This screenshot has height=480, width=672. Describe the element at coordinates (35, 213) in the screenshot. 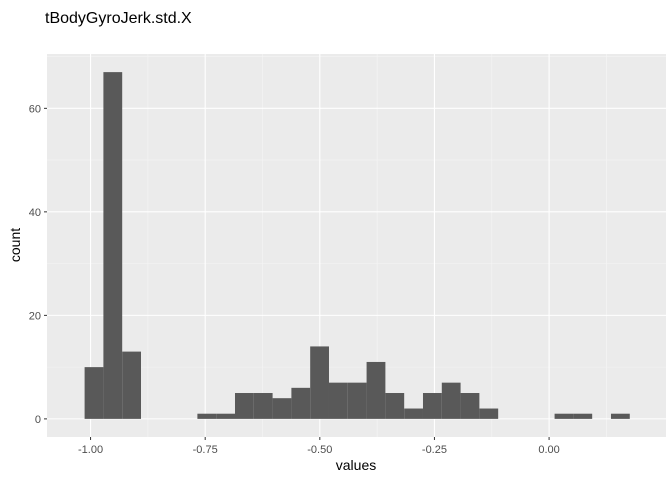

I see `y-tick-label: 40` at that location.